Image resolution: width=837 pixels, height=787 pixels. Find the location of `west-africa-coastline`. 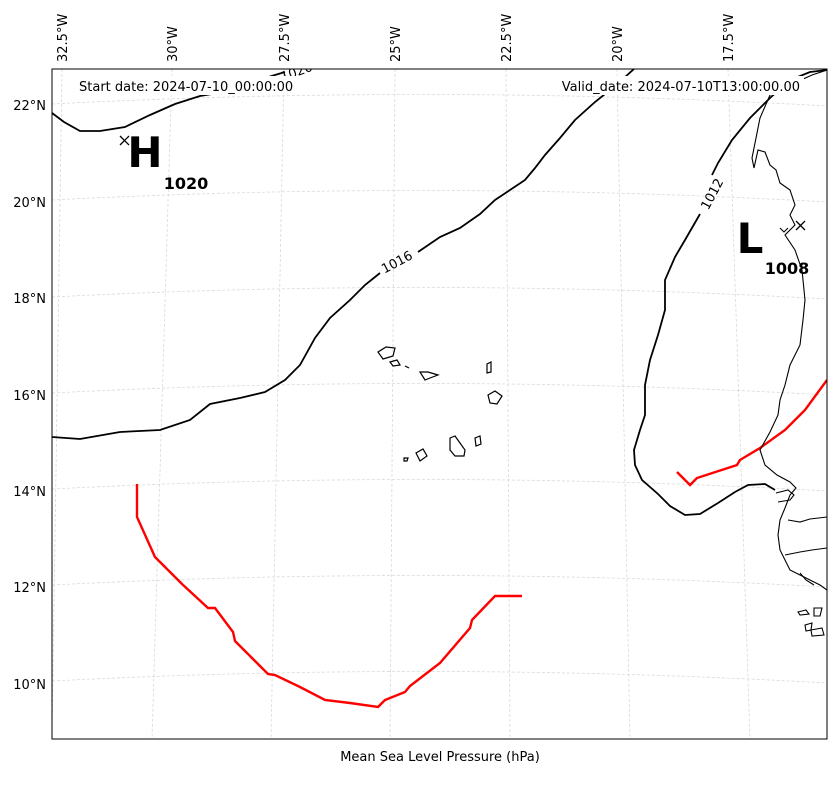

west-africa-coastline is located at coordinates (789, 353).